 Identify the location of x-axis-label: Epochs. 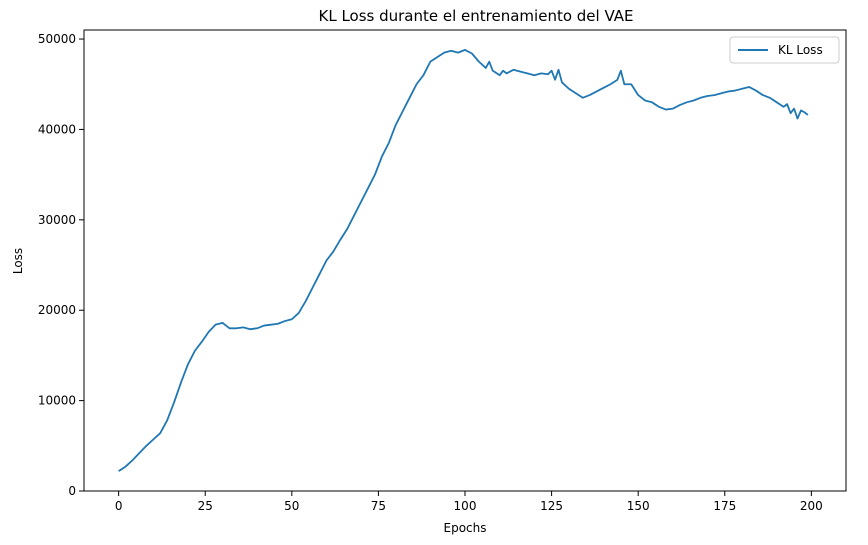
(465, 528).